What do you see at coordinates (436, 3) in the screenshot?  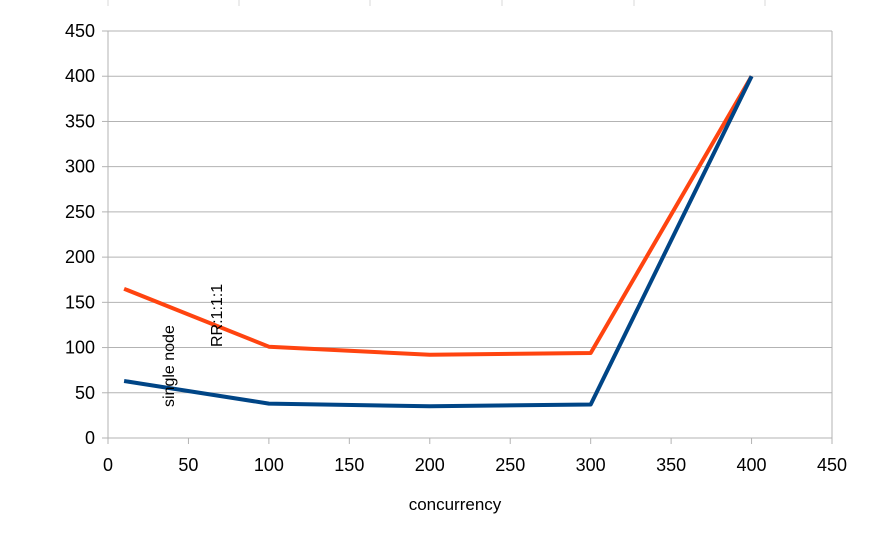 I see `top-border-ticks` at bounding box center [436, 3].